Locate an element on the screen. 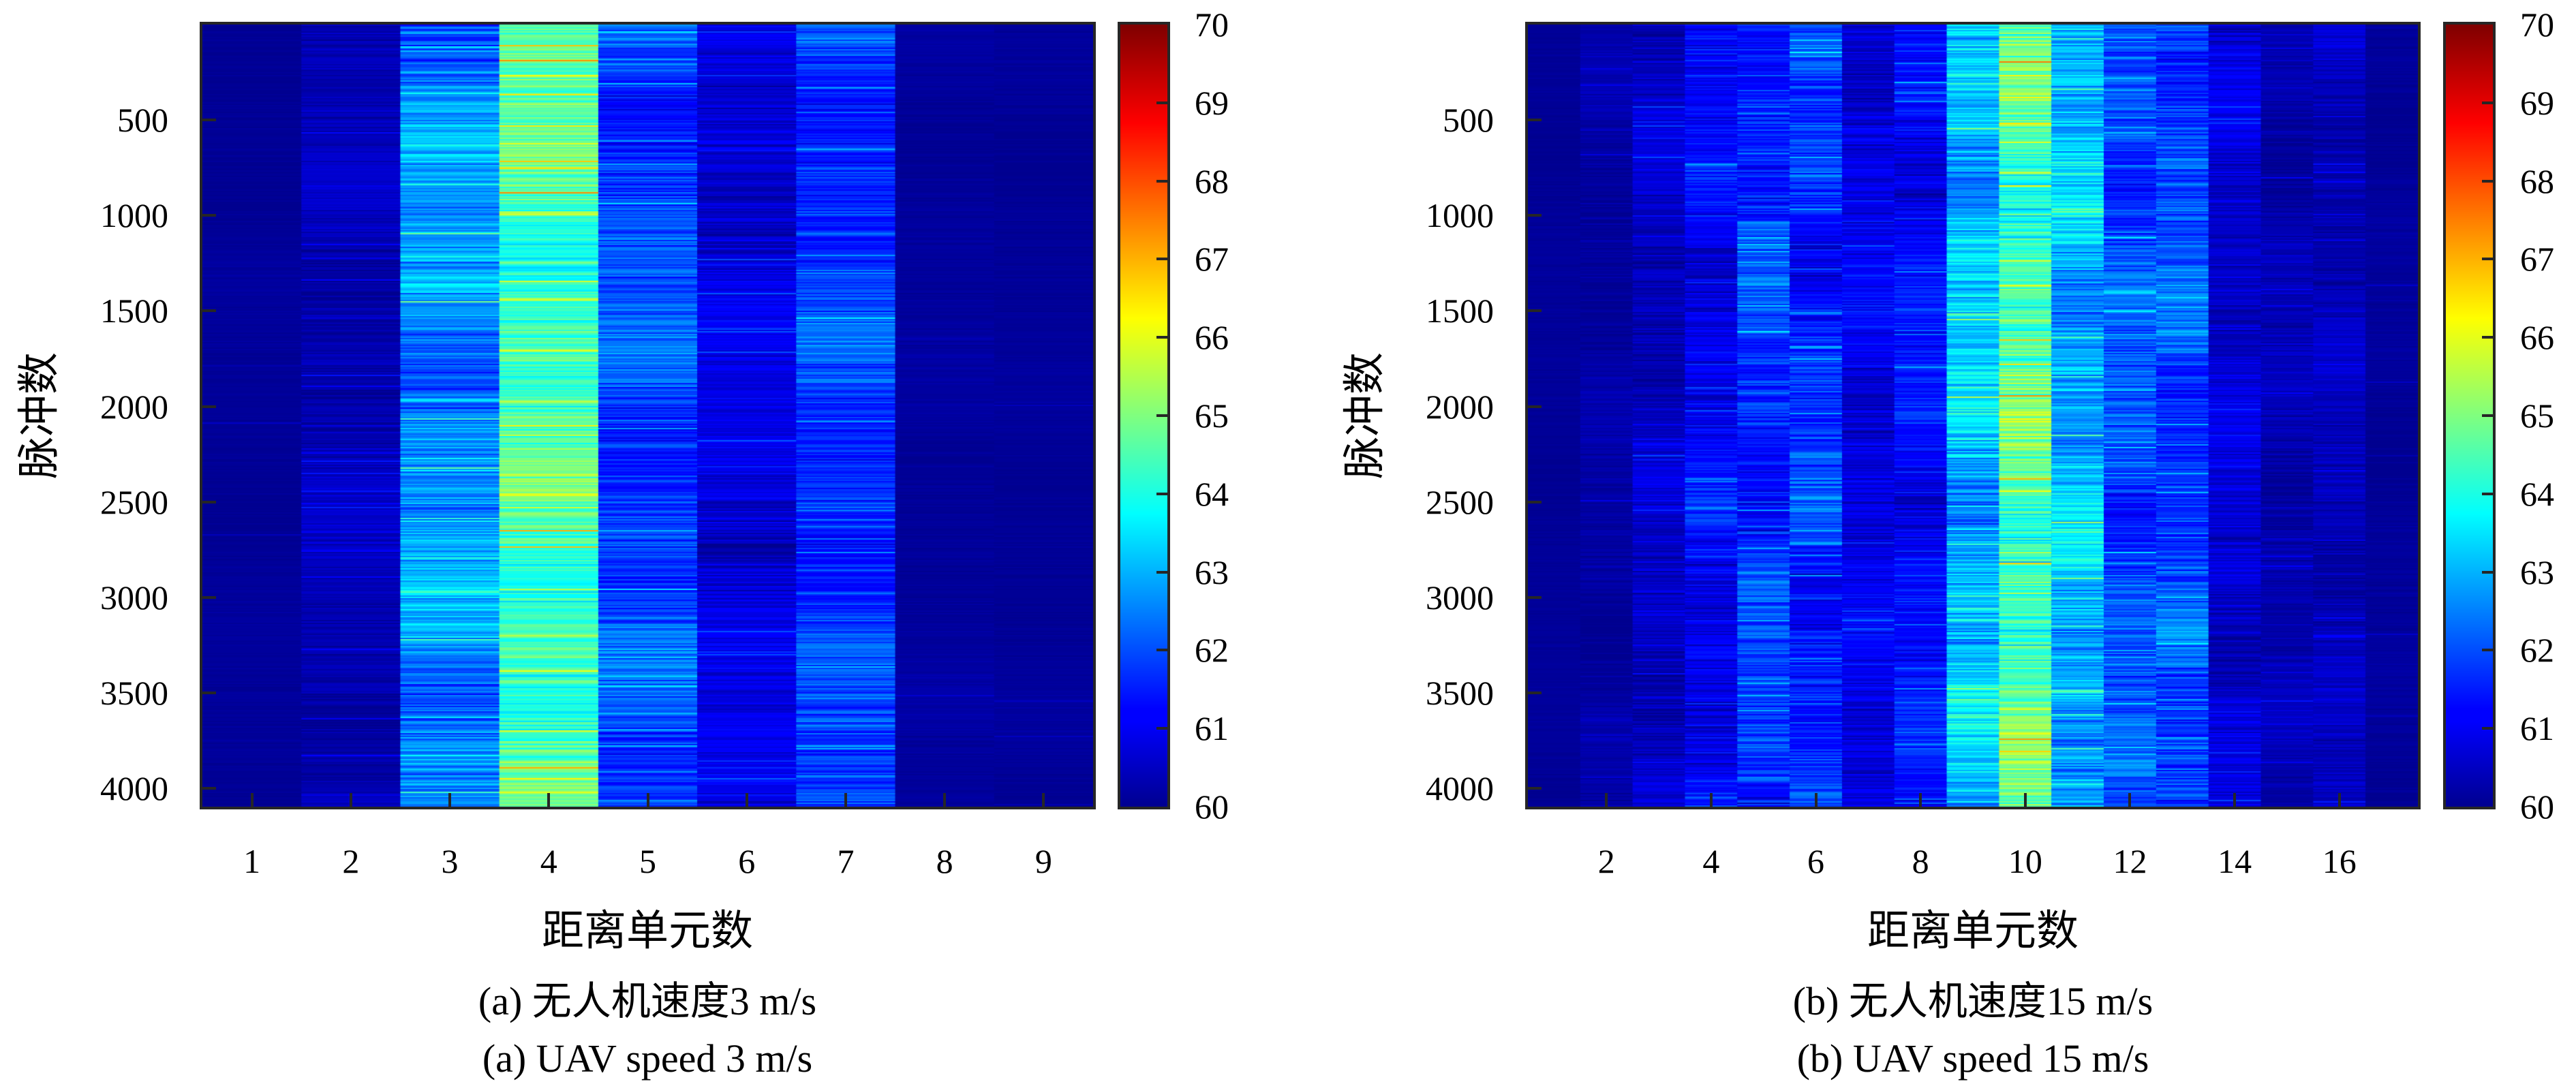 The height and width of the screenshot is (1086, 2576). y-tick-label-b: 4000 is located at coordinates (1460, 788).